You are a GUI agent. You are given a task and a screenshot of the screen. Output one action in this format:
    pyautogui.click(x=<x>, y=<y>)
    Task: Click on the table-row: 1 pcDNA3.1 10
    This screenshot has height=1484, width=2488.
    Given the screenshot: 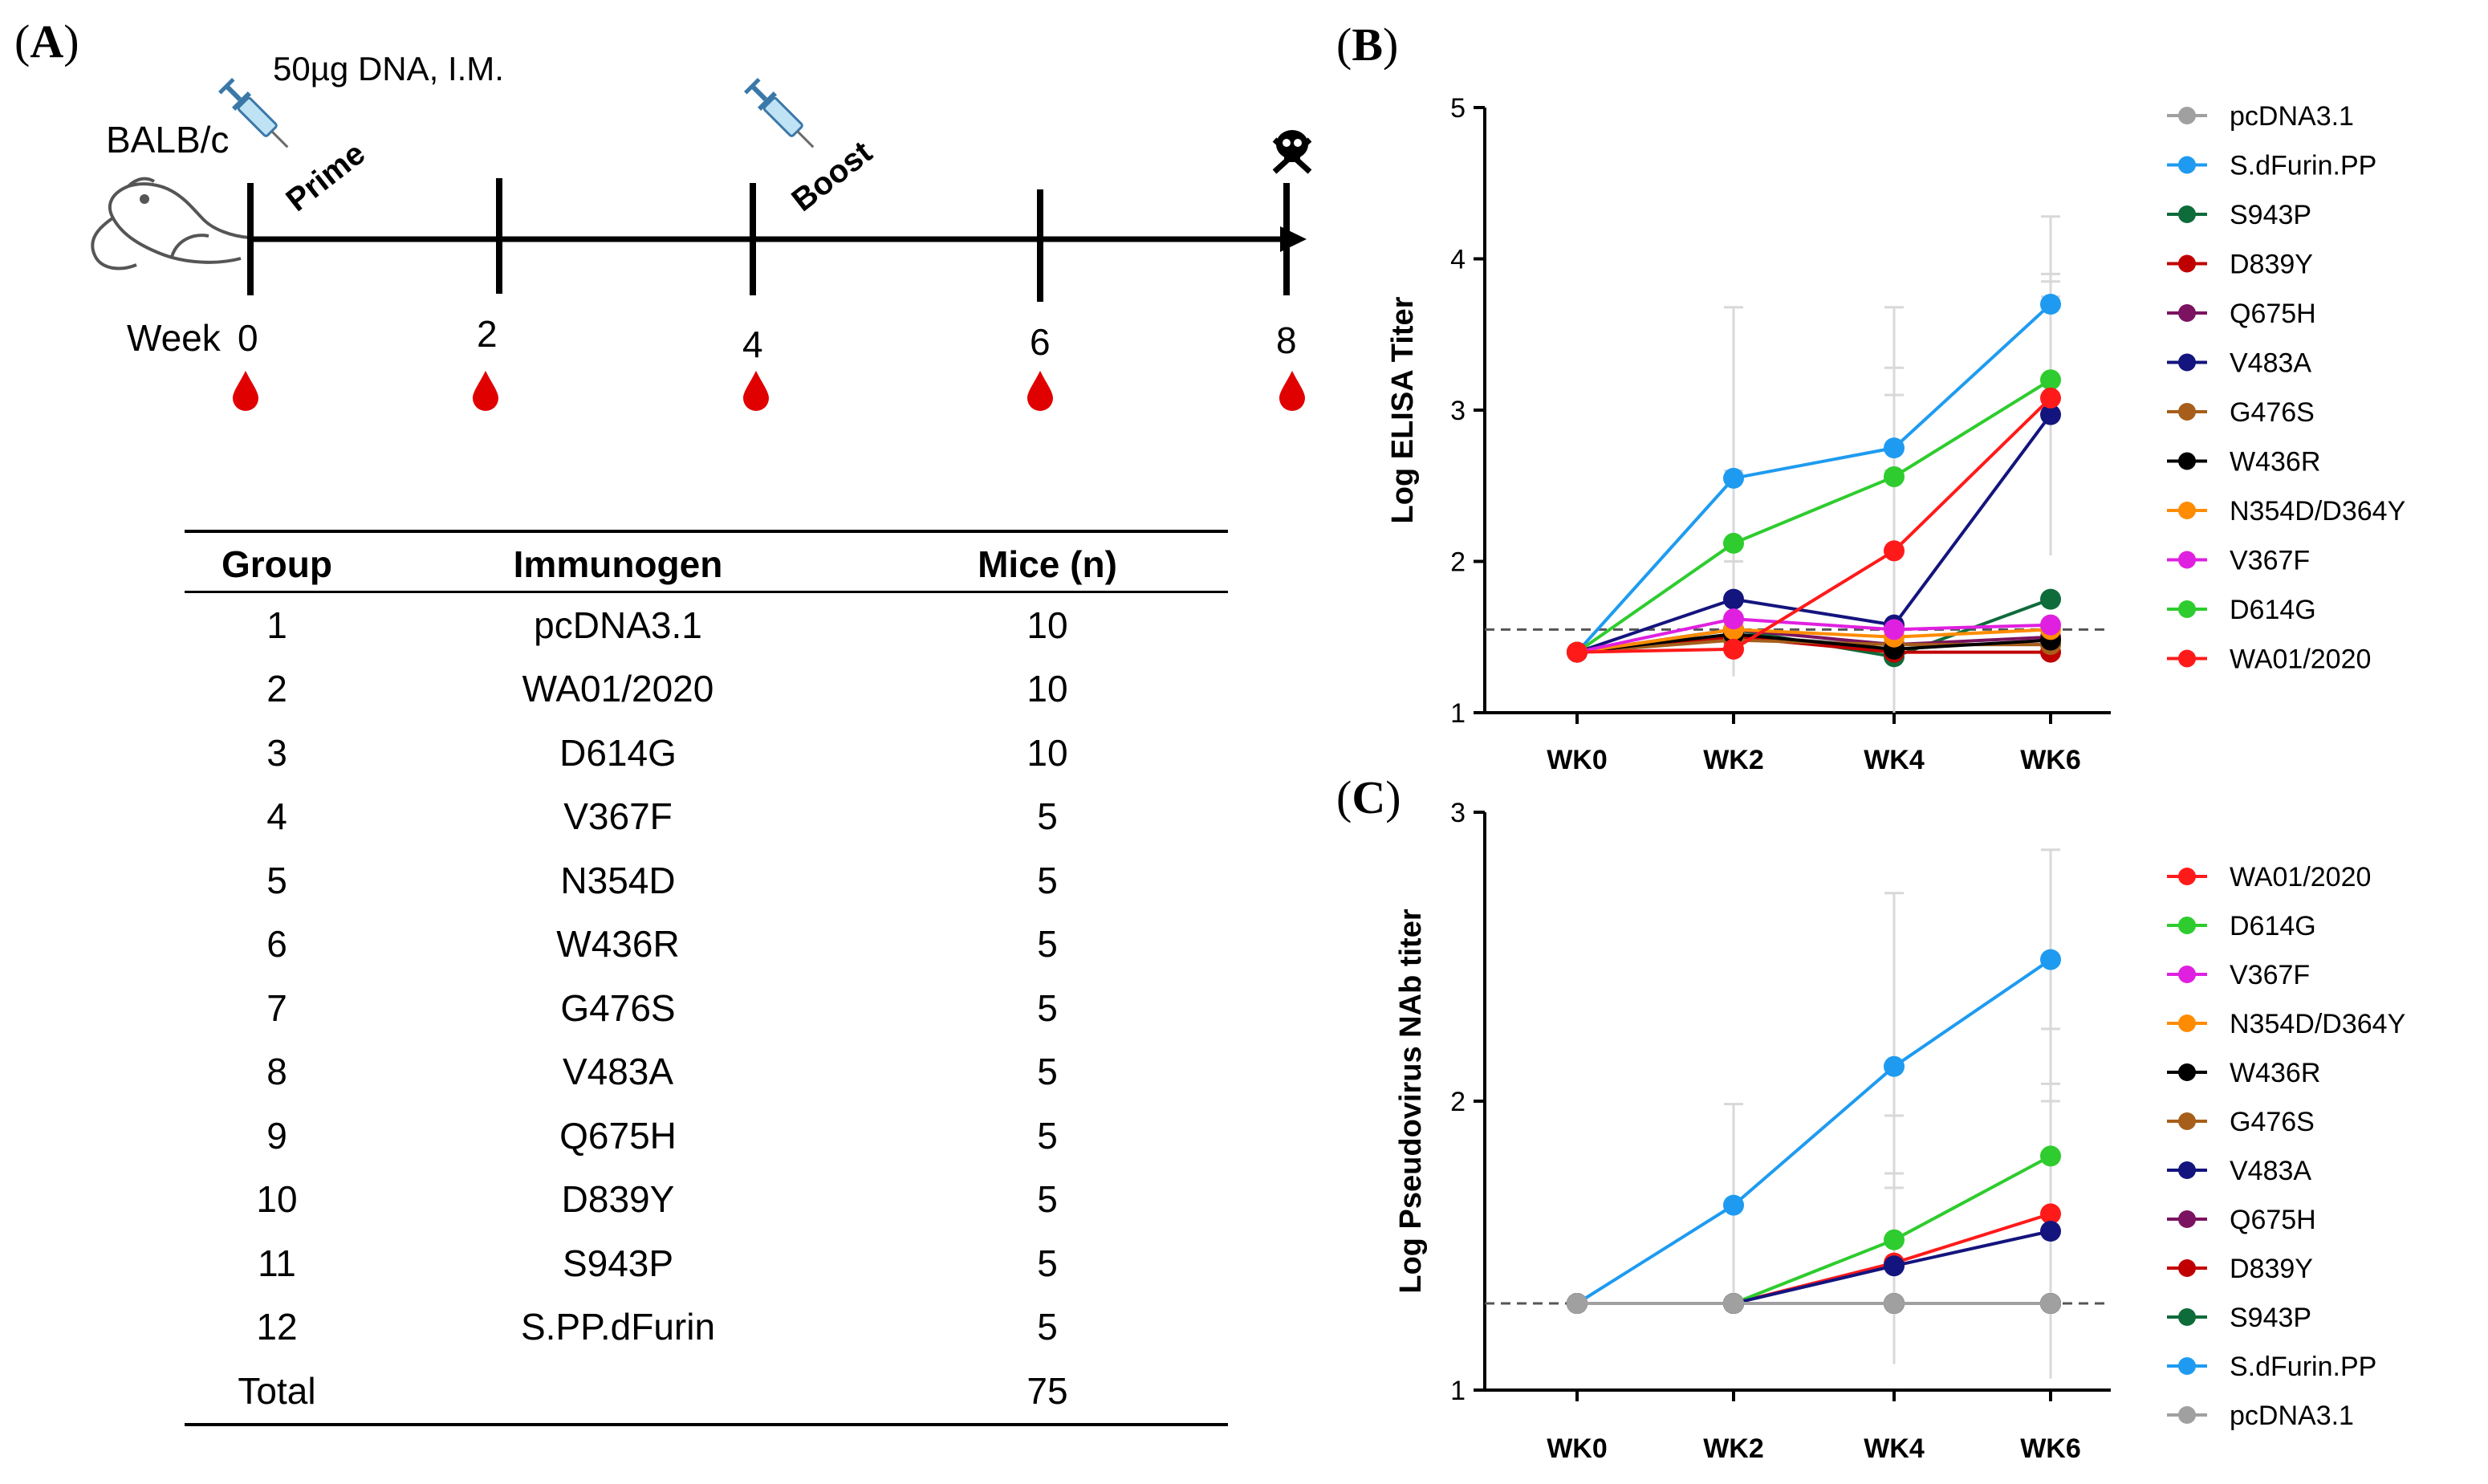 What is the action you would take?
    pyautogui.click(x=707, y=624)
    